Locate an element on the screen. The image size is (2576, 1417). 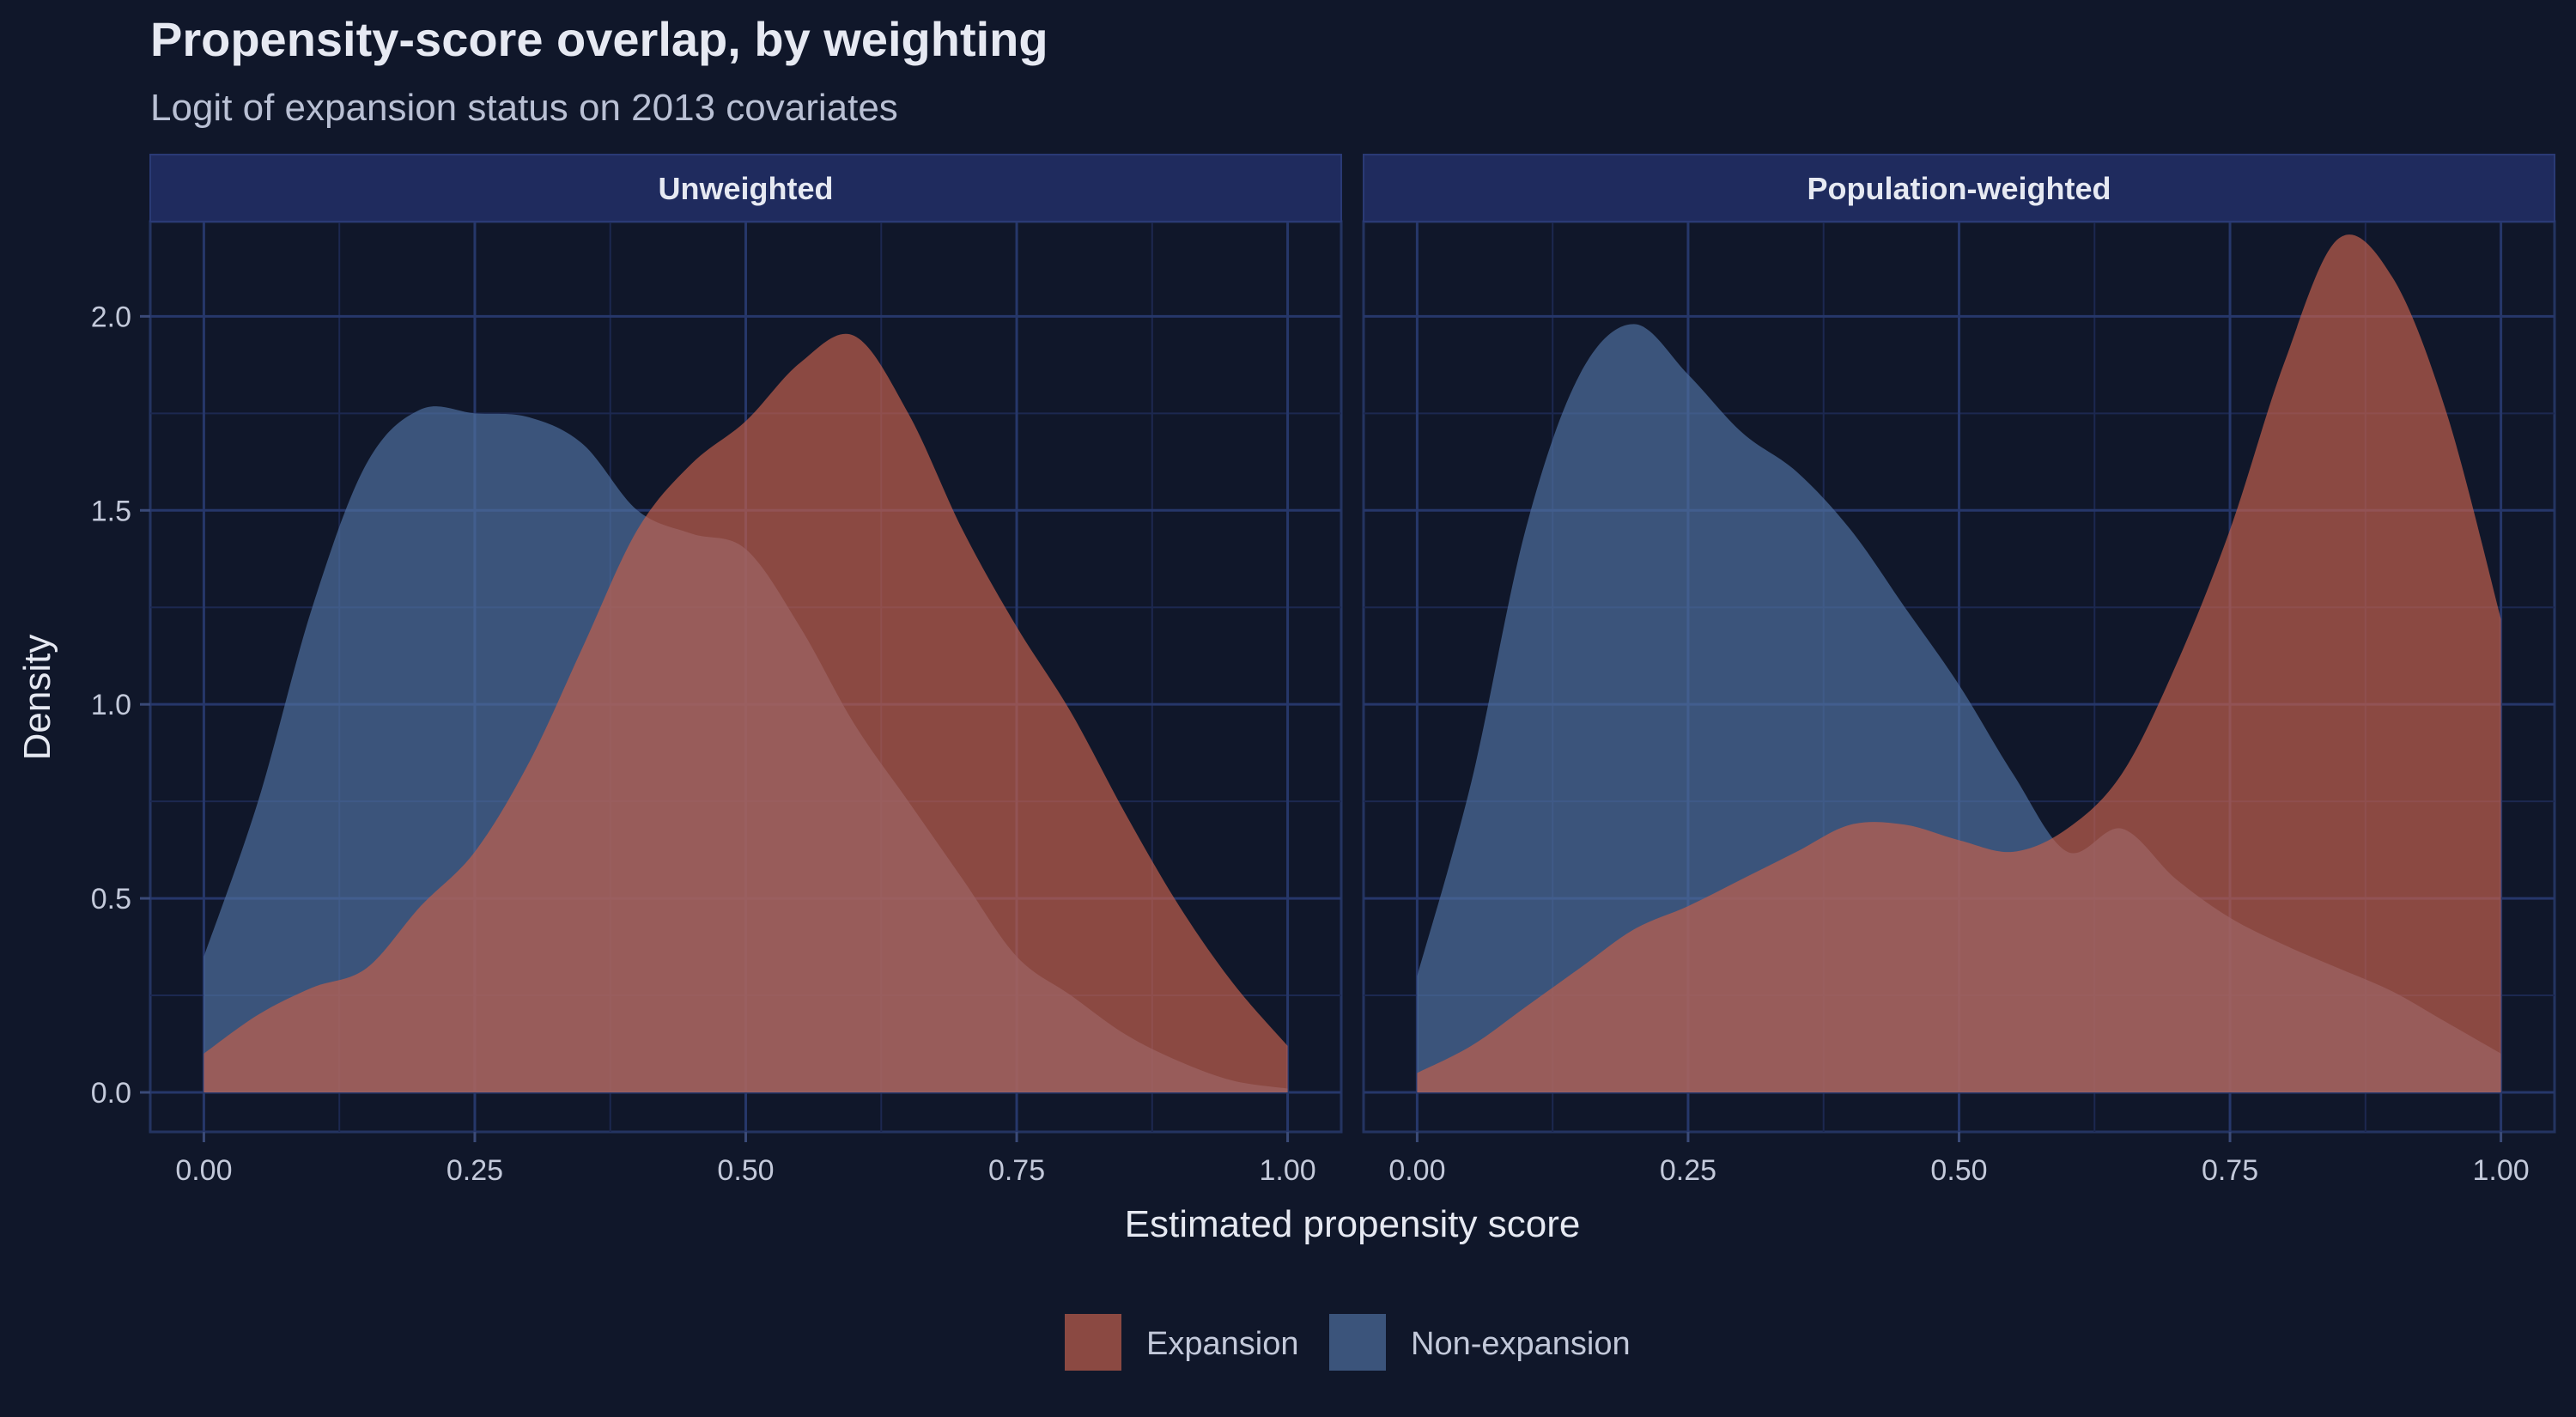
legend-label: Expansion is located at coordinates (1222, 1344).